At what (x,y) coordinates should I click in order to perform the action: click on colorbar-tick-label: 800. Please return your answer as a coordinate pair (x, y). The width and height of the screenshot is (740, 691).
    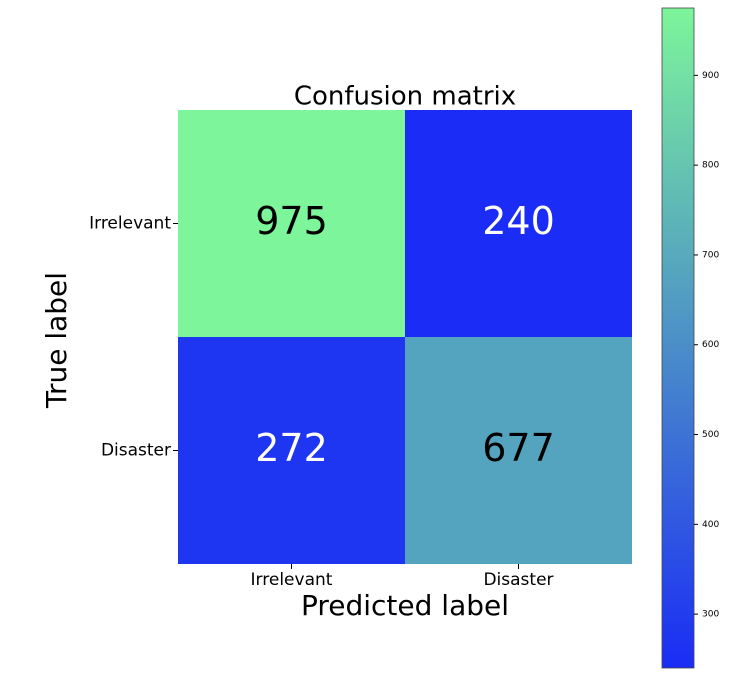
    Looking at the image, I should click on (710, 166).